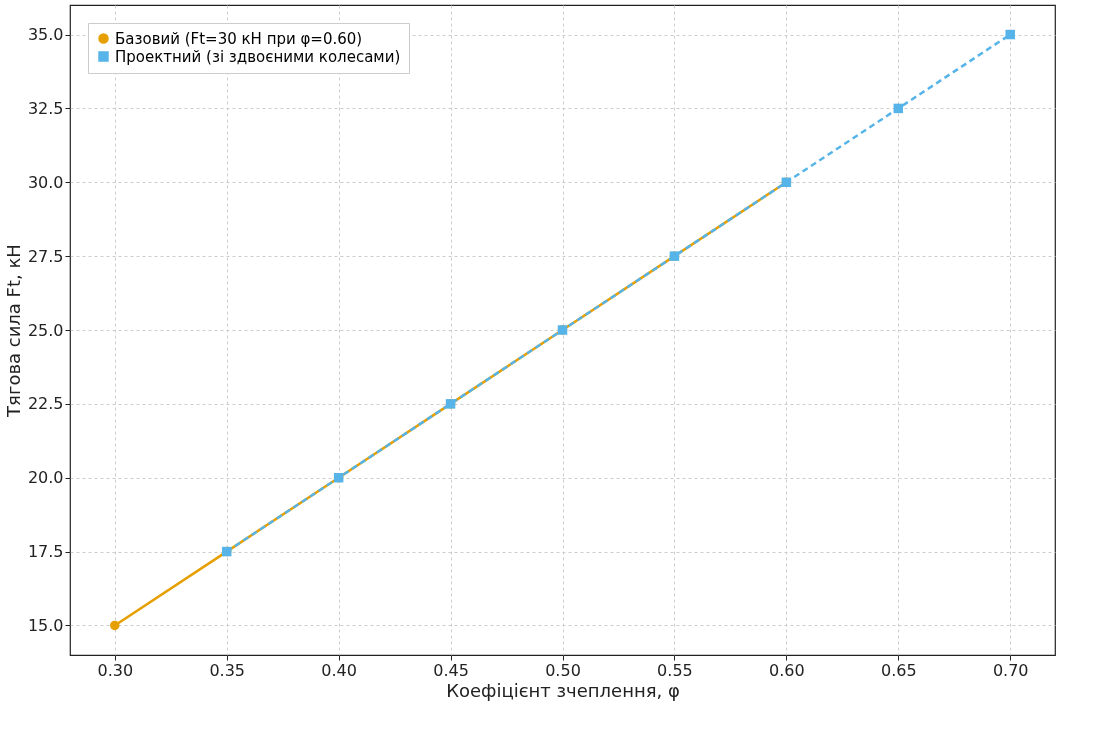 The image size is (1110, 740). What do you see at coordinates (45, 404) in the screenshot?
I see `y-tick-label: 22.5` at bounding box center [45, 404].